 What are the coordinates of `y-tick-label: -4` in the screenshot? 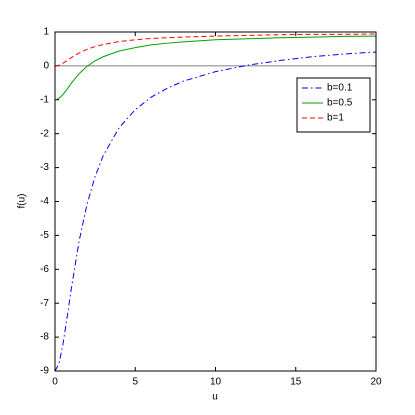 It's located at (44, 201).